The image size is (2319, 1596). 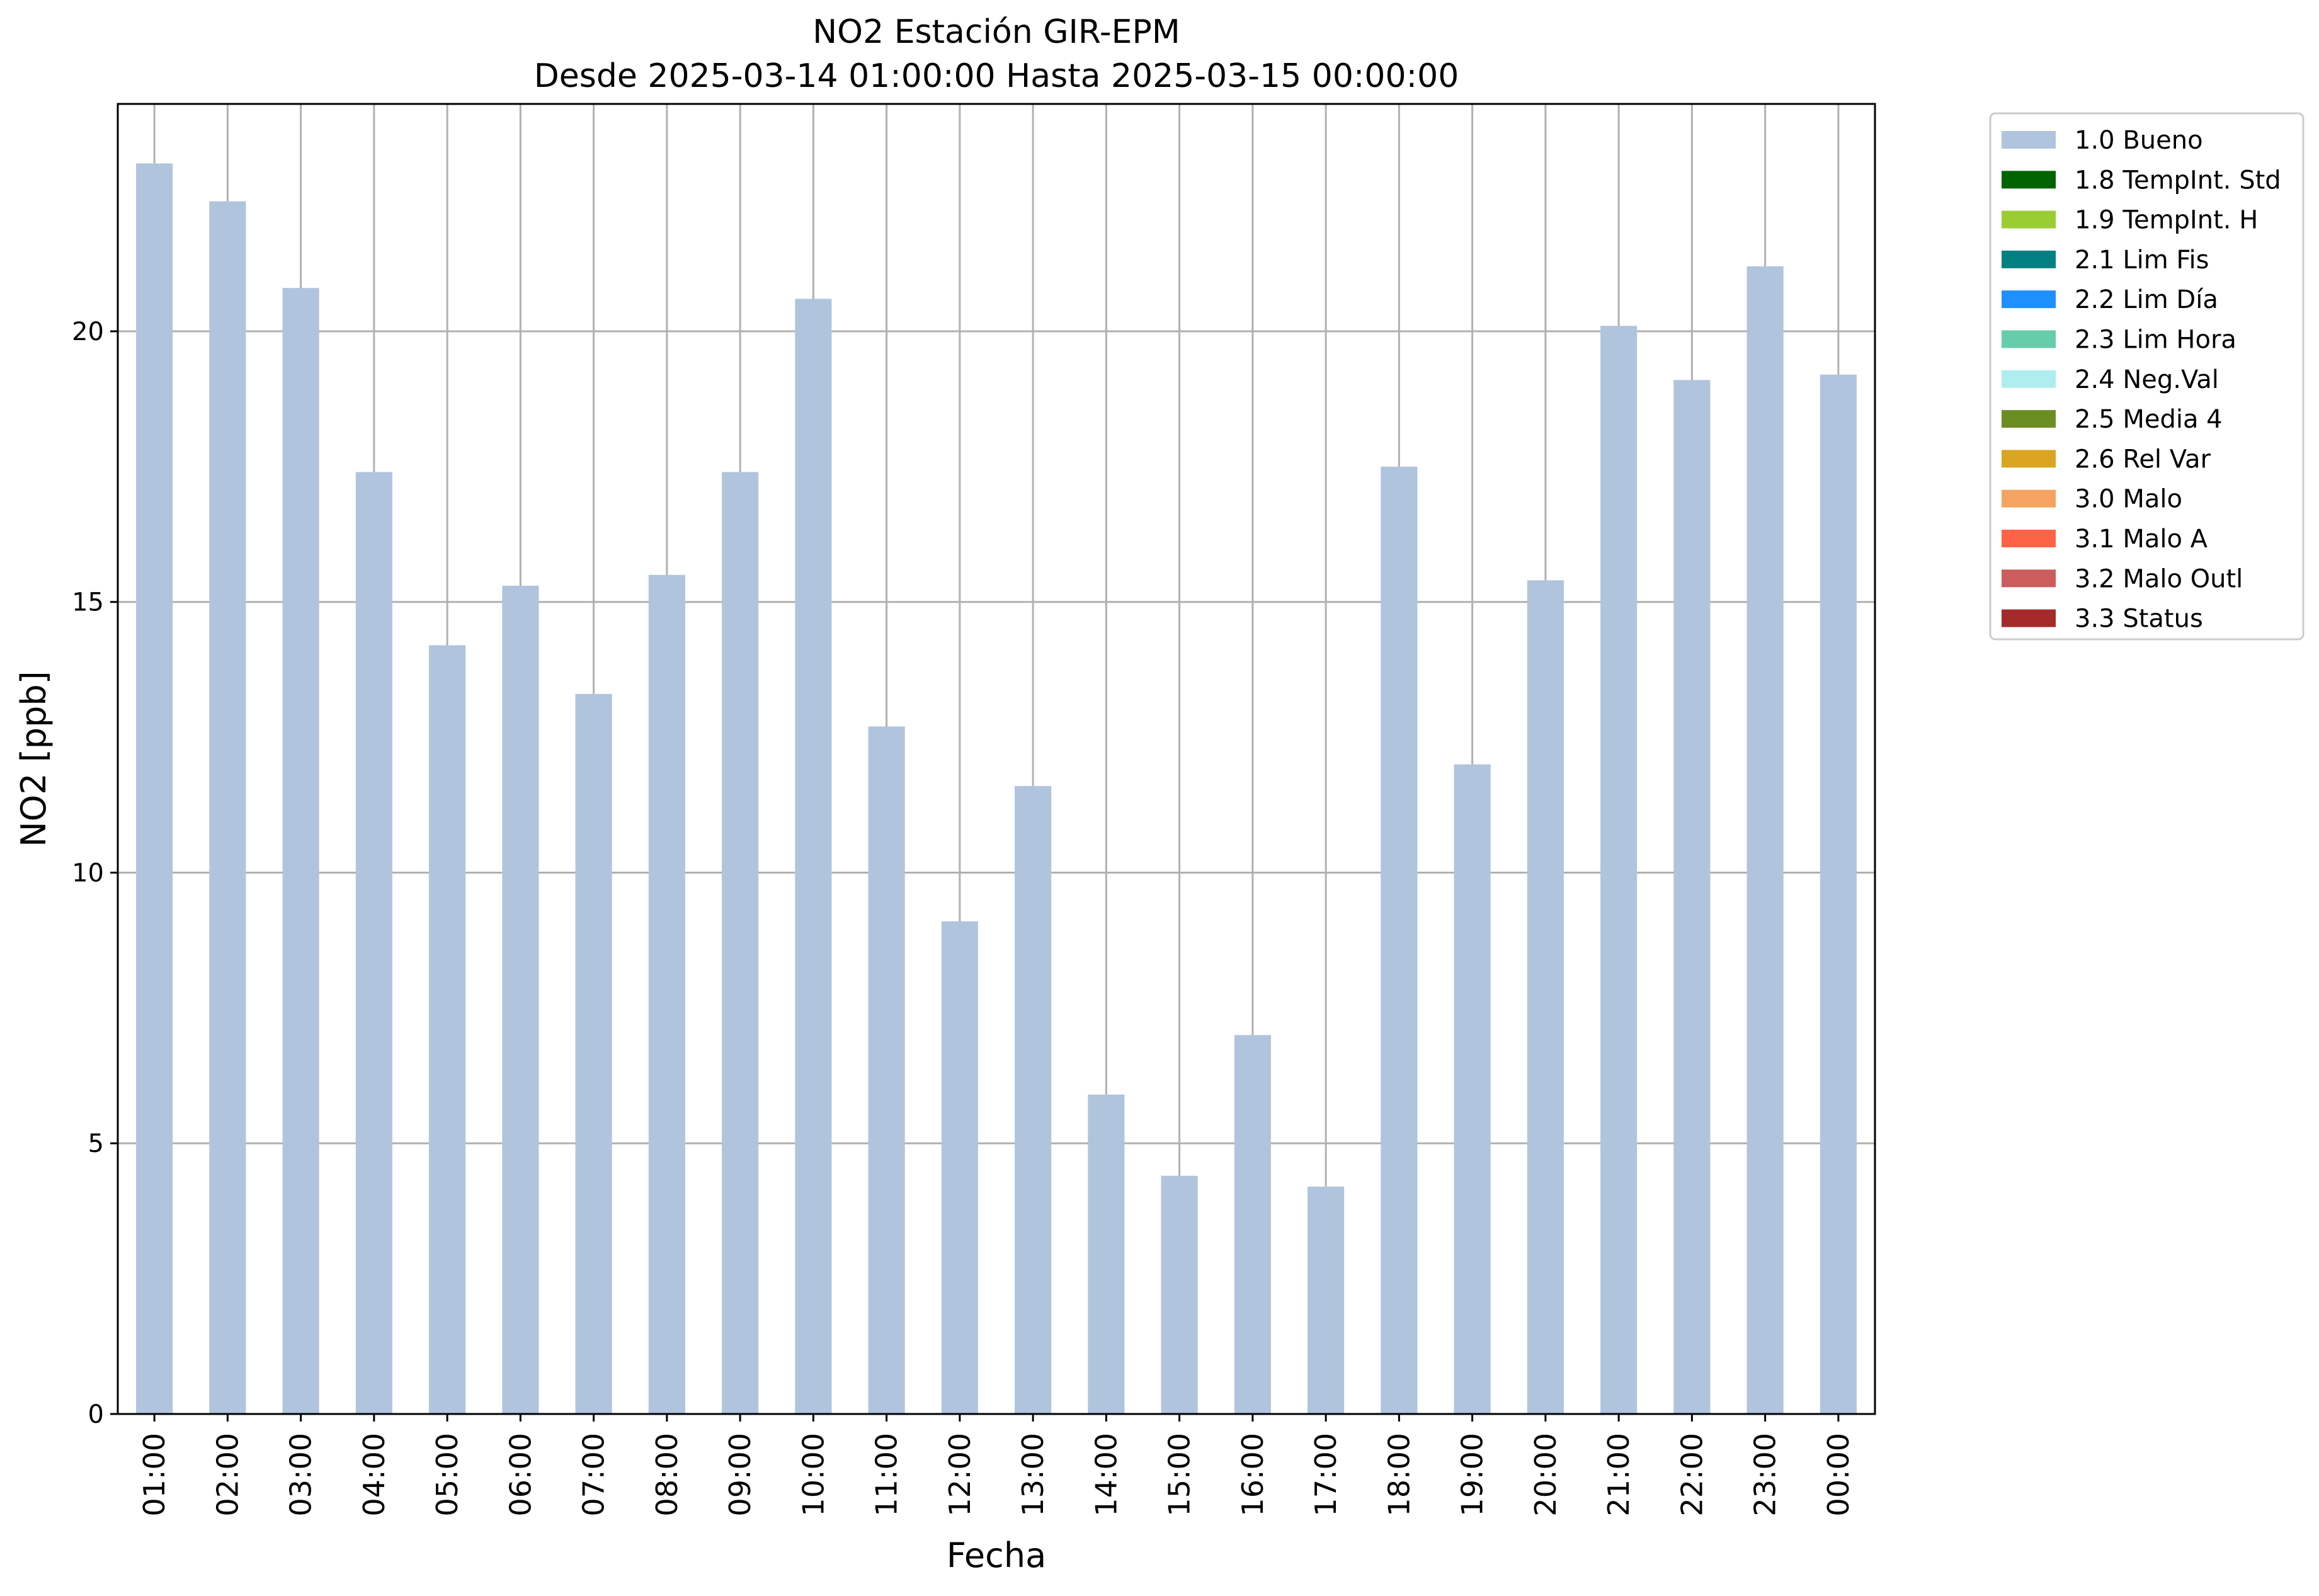 I want to click on bar-05:00, so click(x=447, y=1029).